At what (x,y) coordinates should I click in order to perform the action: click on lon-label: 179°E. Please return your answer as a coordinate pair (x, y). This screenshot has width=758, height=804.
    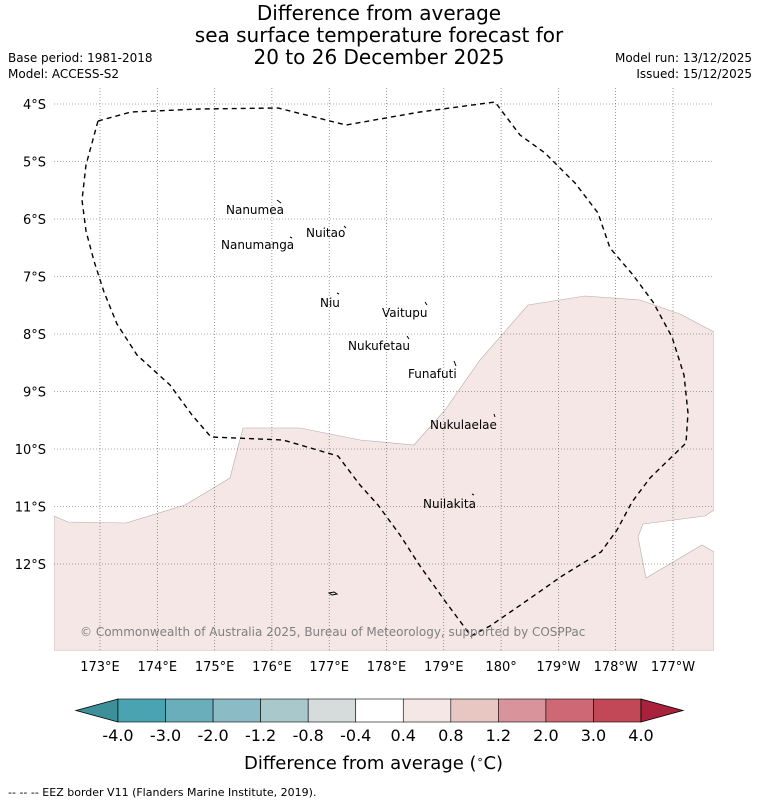
    Looking at the image, I should click on (444, 667).